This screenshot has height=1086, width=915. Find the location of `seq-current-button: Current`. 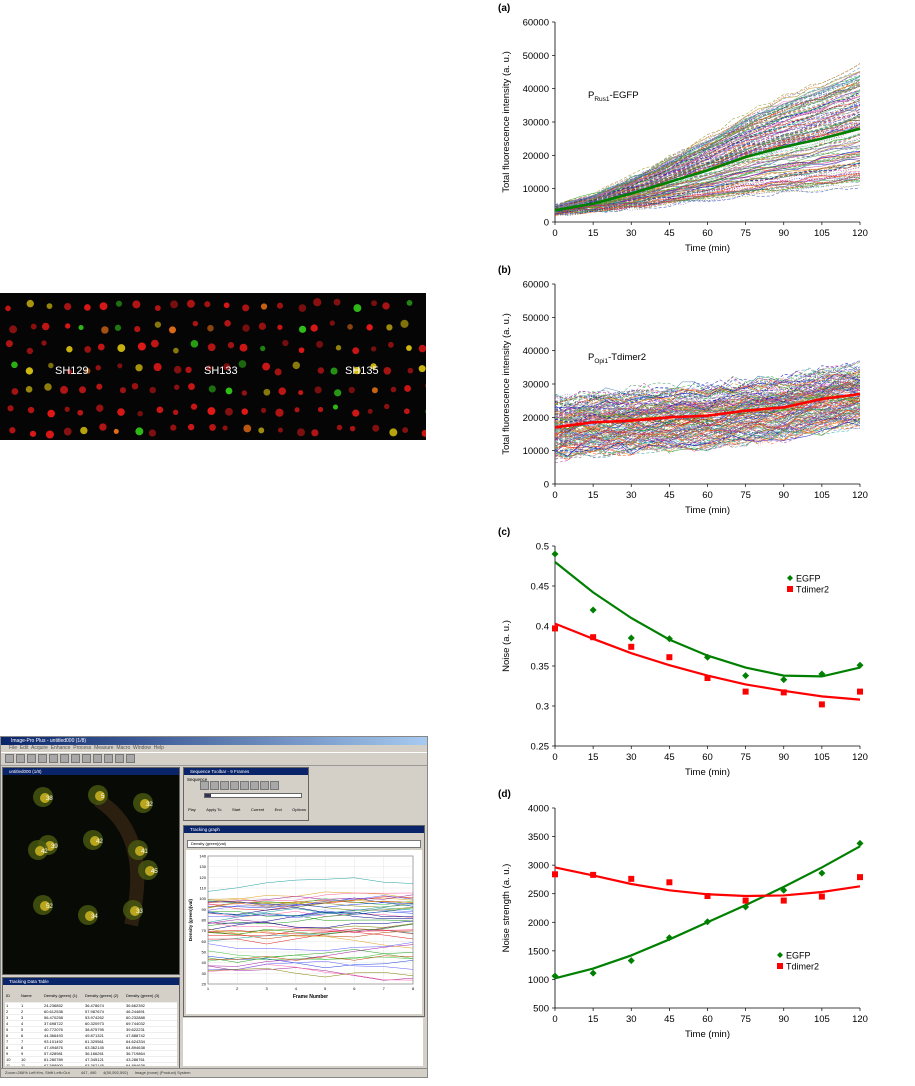

seq-current-button: Current is located at coordinates (257, 809).